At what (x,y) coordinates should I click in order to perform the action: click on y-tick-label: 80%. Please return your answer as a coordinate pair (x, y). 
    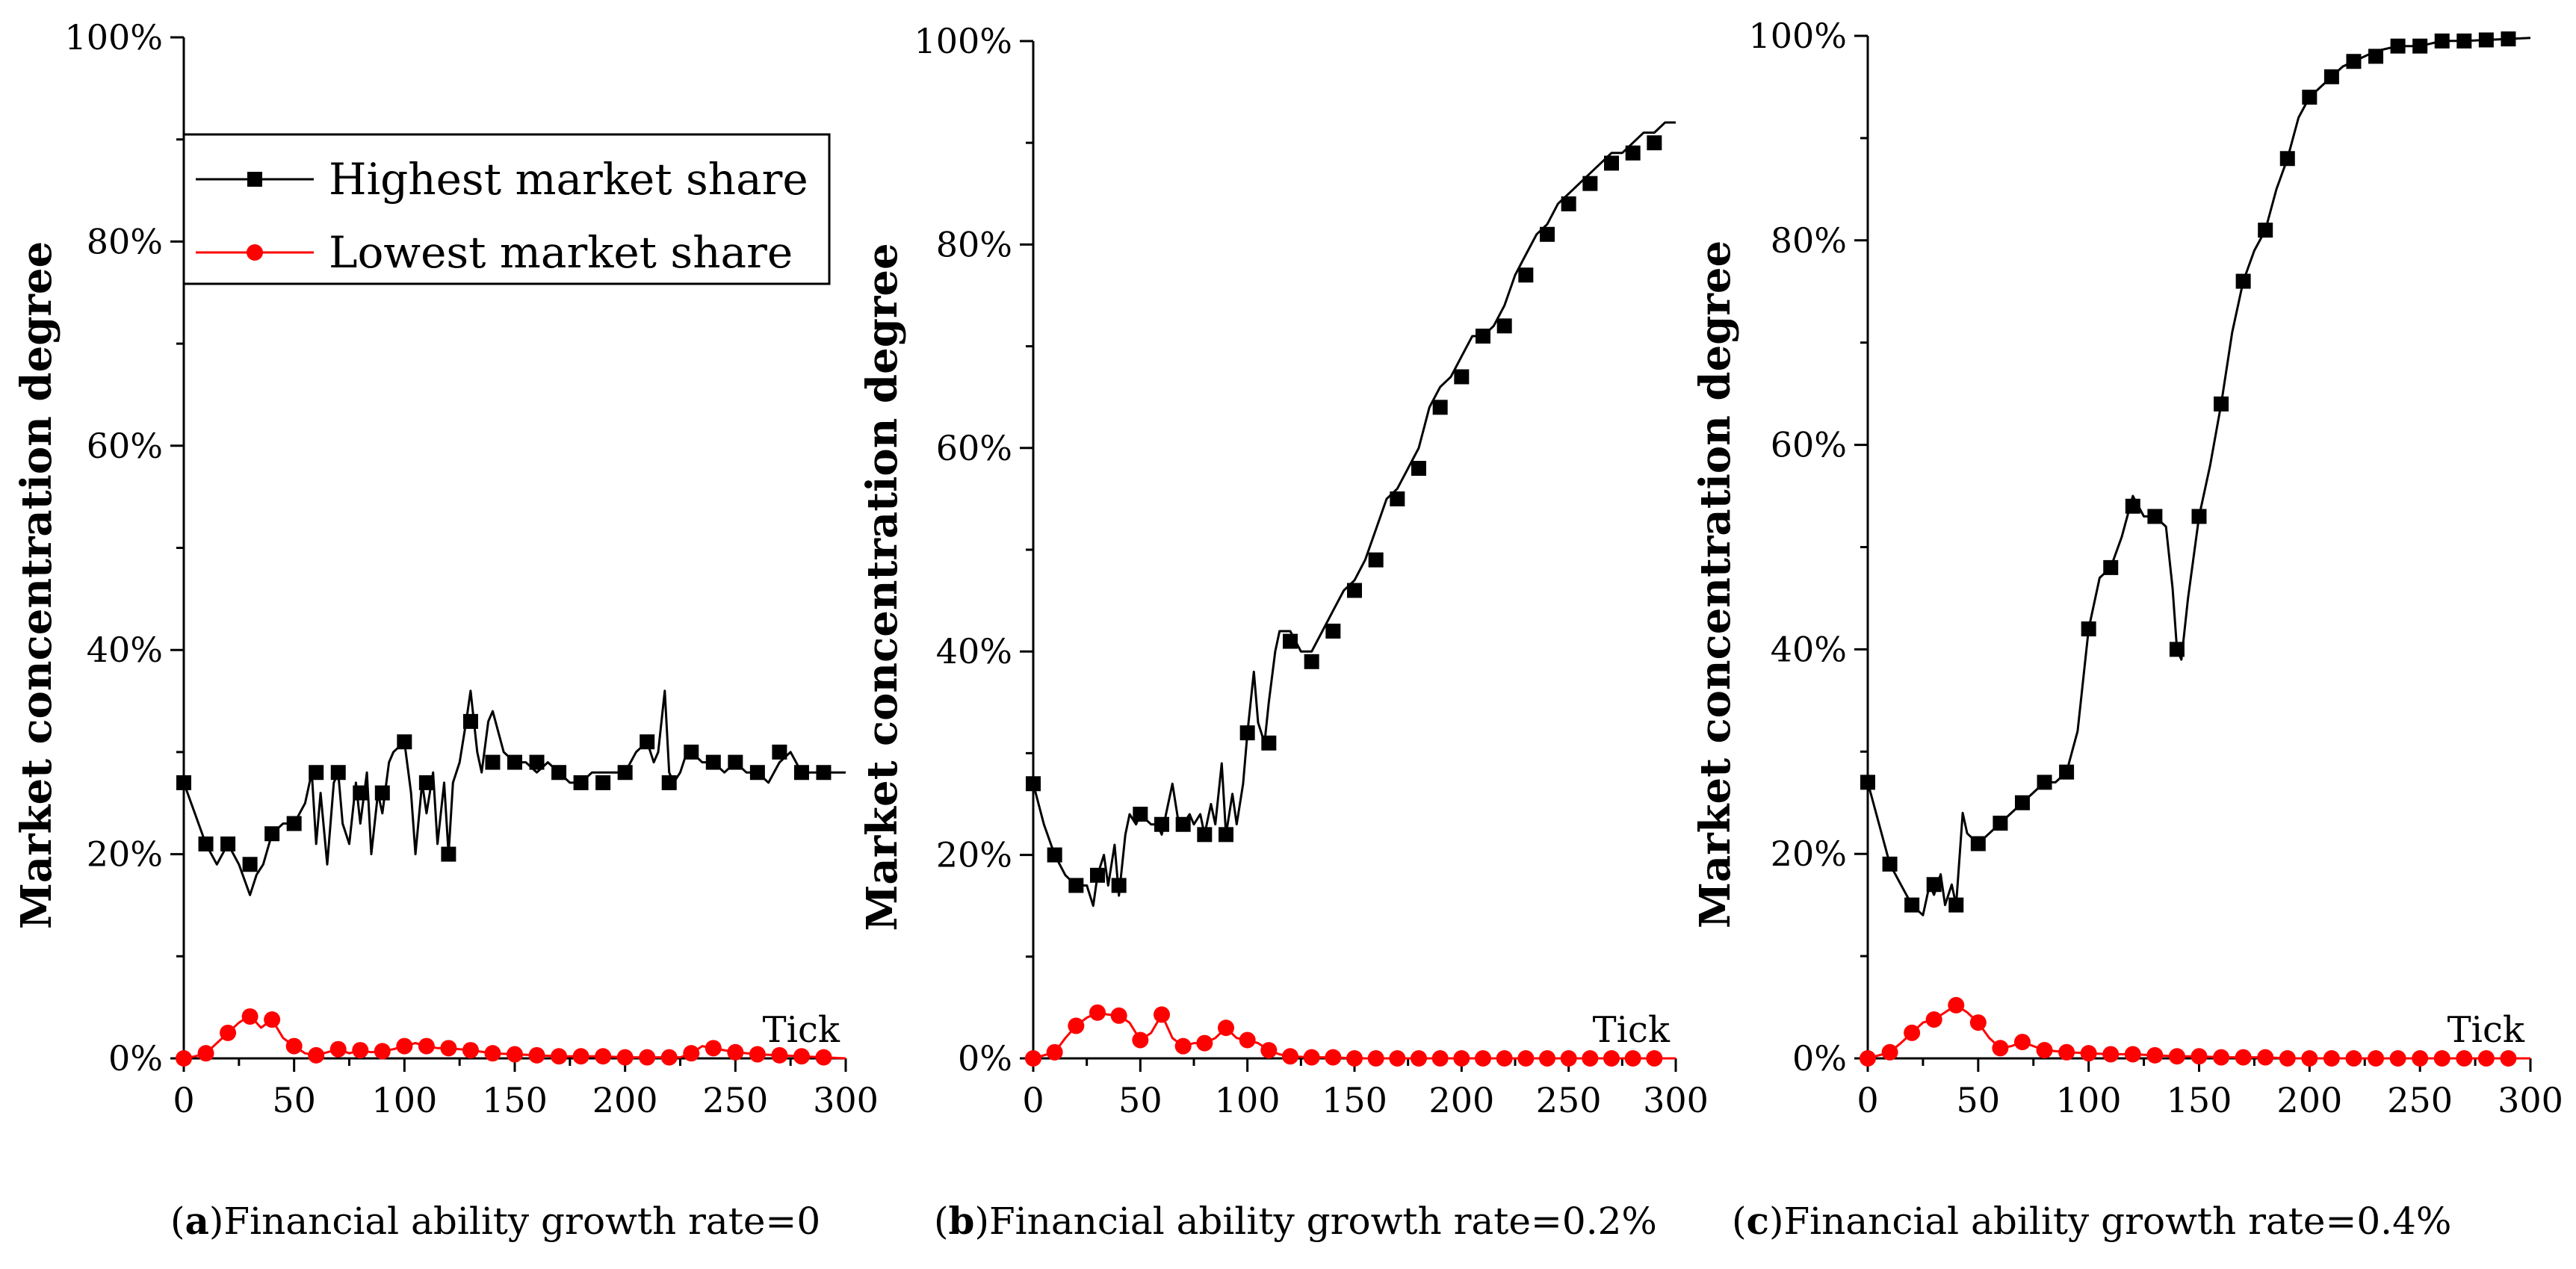
    Looking at the image, I should click on (125, 241).